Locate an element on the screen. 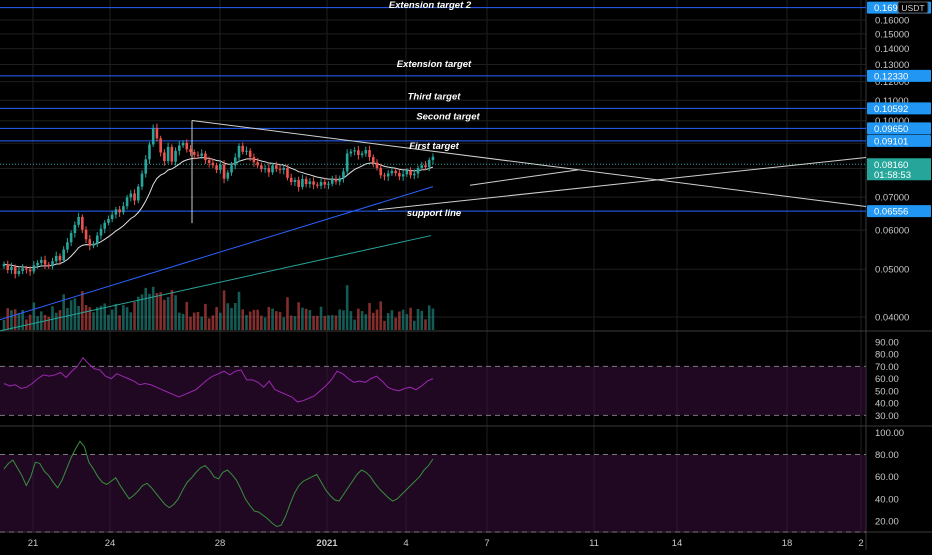  price-tick-label: 0.06000 is located at coordinates (892, 231).